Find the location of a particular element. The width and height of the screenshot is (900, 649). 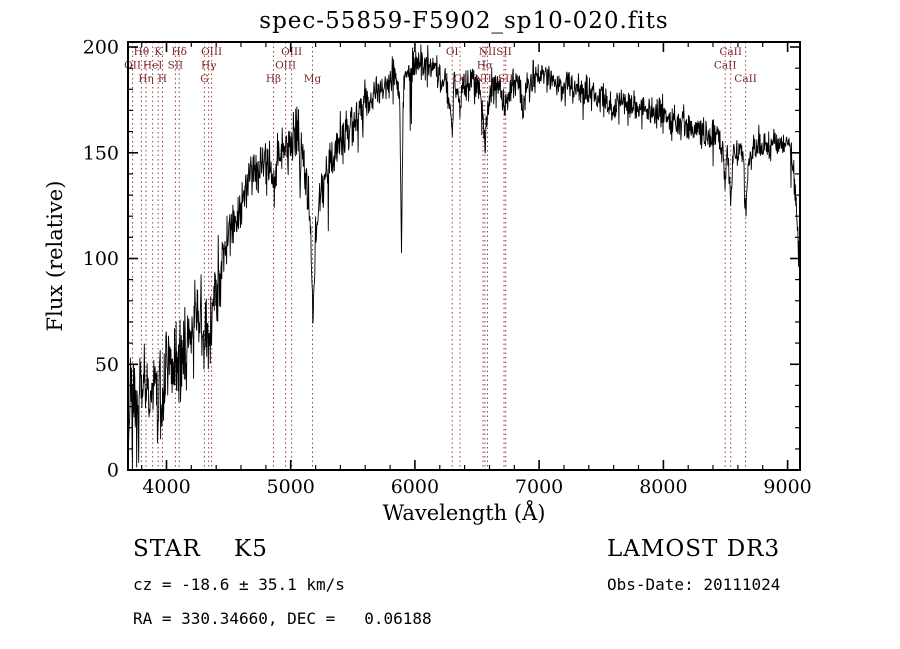

x-tick-label: 4000 is located at coordinates (166, 487).